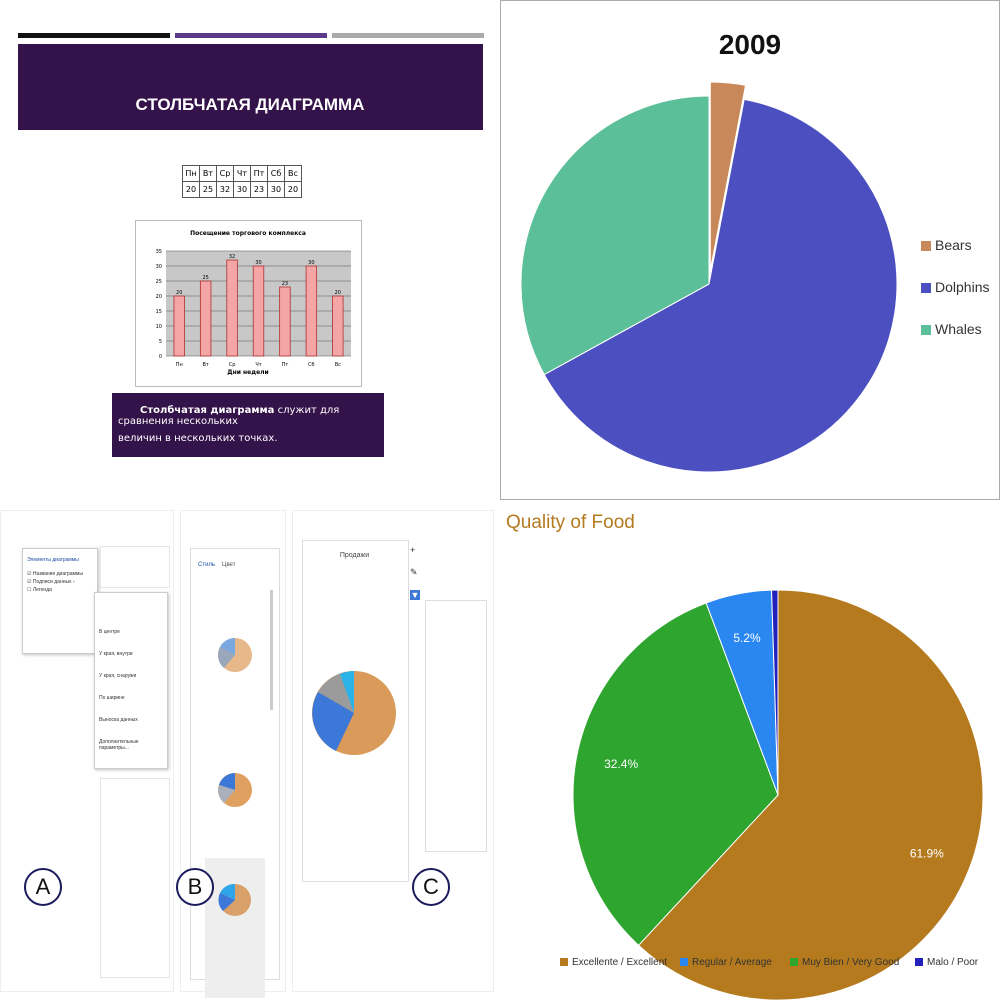 This screenshot has height=1000, width=1000. Describe the element at coordinates (232, 257) in the screenshot. I see `bar-data-label: 32` at that location.